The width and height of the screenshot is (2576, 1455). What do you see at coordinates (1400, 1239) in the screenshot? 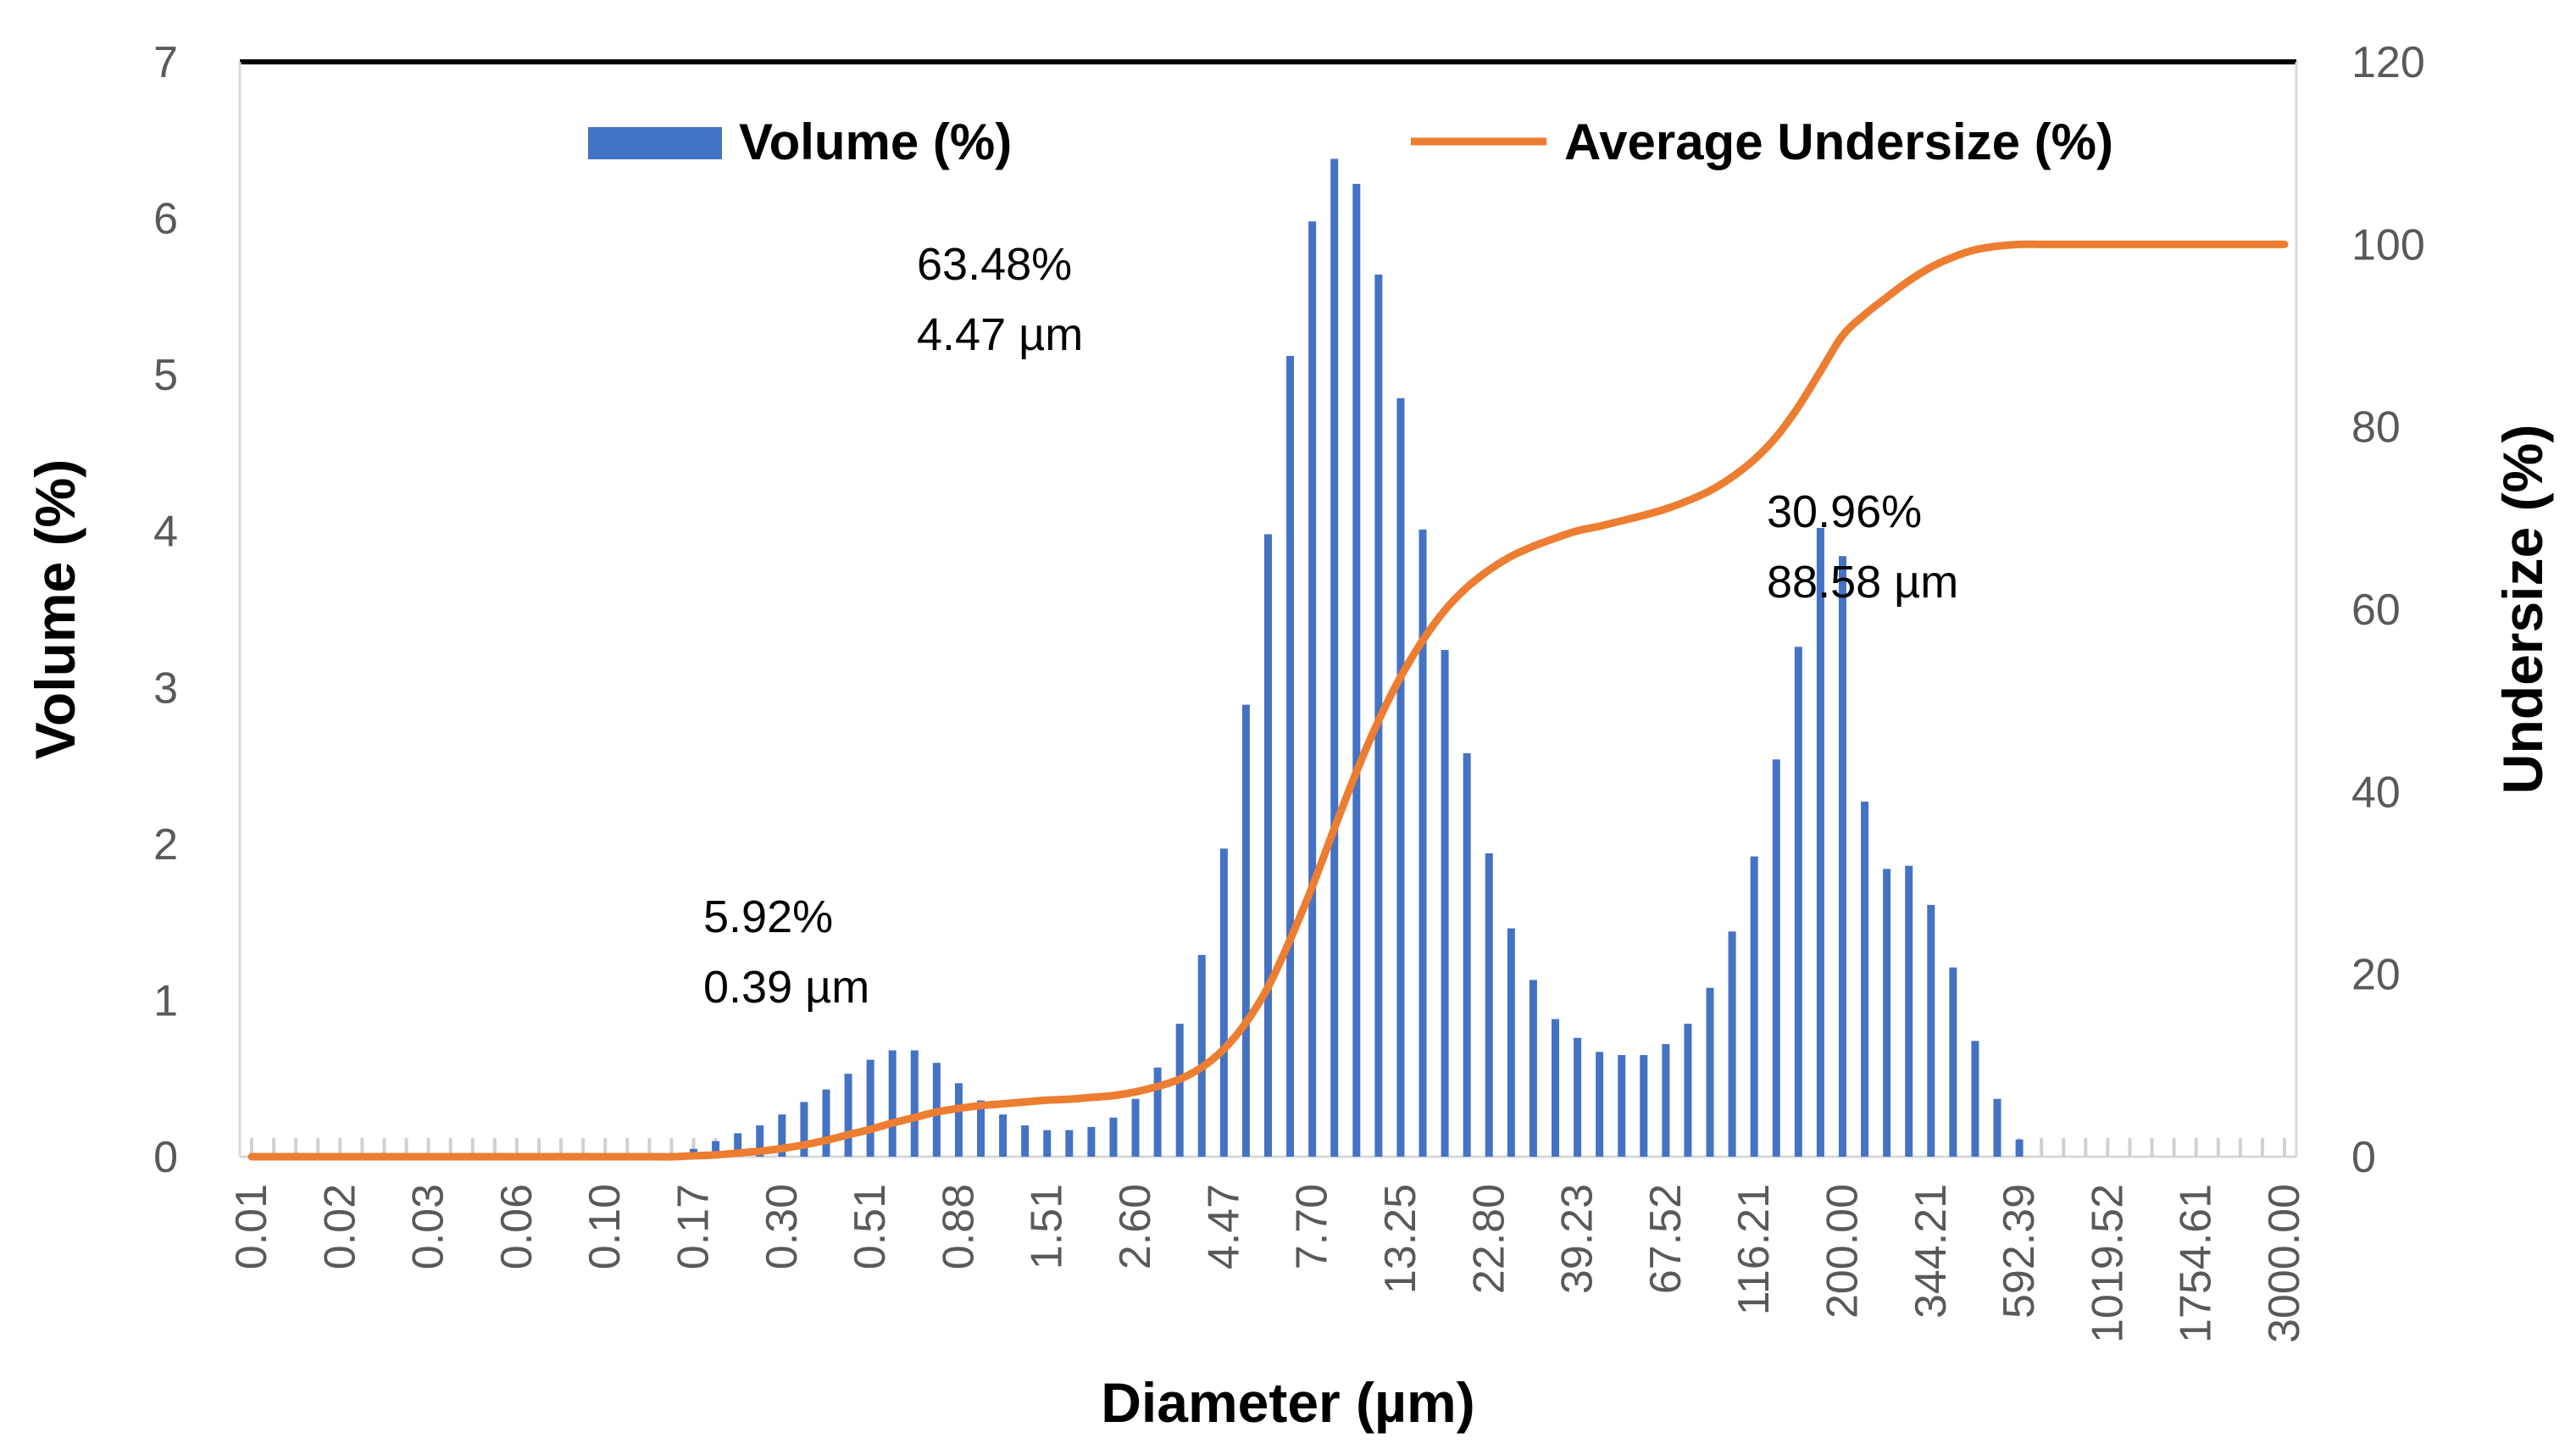
I see `x-tick-label: 13.25` at bounding box center [1400, 1239].